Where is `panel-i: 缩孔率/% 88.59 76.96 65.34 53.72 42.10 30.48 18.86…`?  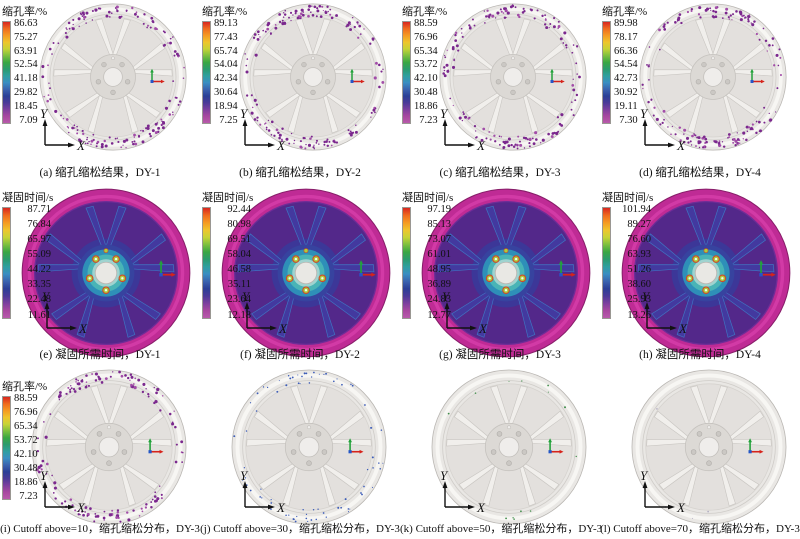
panel-i: 缩孔率/% 88.59 76.96 65.34 53.72 42.10 30.48 18.86… is located at coordinates (100, 452).